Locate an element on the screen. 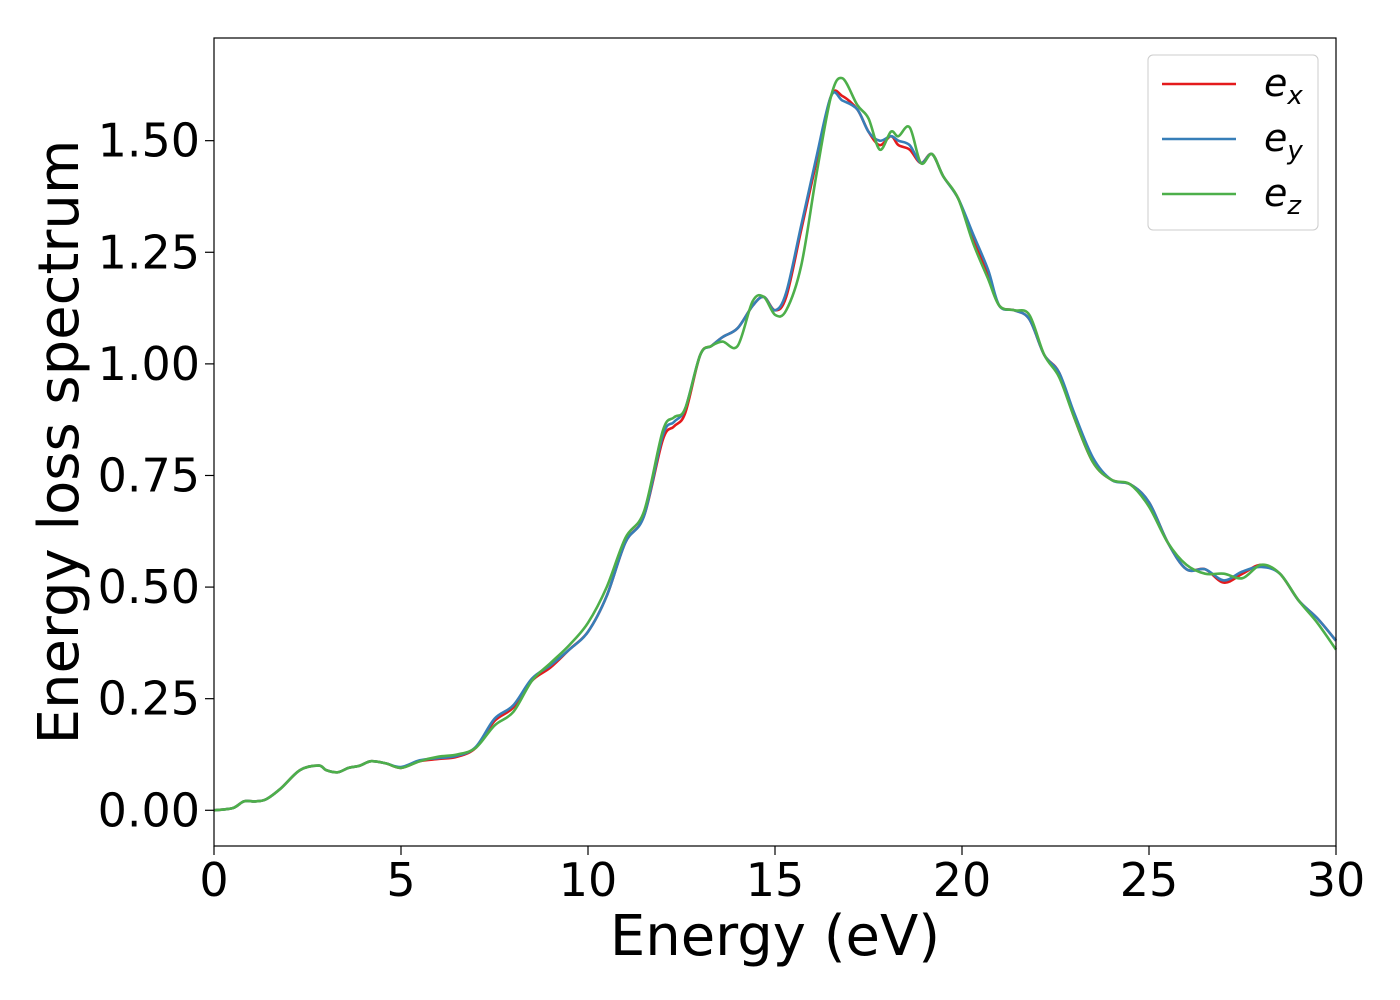 This screenshot has height=1000, width=1400. x-tick-label: 0 is located at coordinates (213, 880).